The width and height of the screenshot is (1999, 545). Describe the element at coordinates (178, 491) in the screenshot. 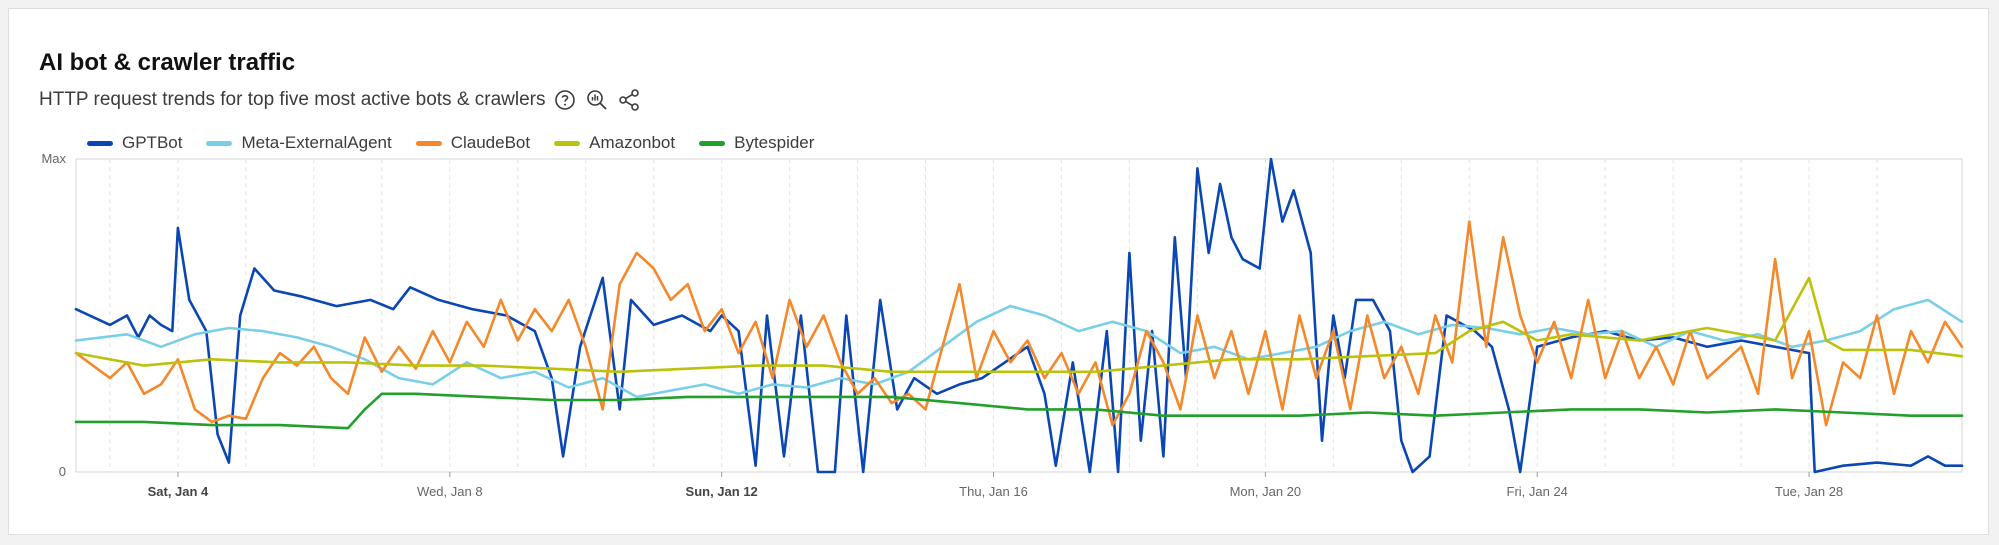

I see `x-tick-label: Sat, Jan 4` at that location.